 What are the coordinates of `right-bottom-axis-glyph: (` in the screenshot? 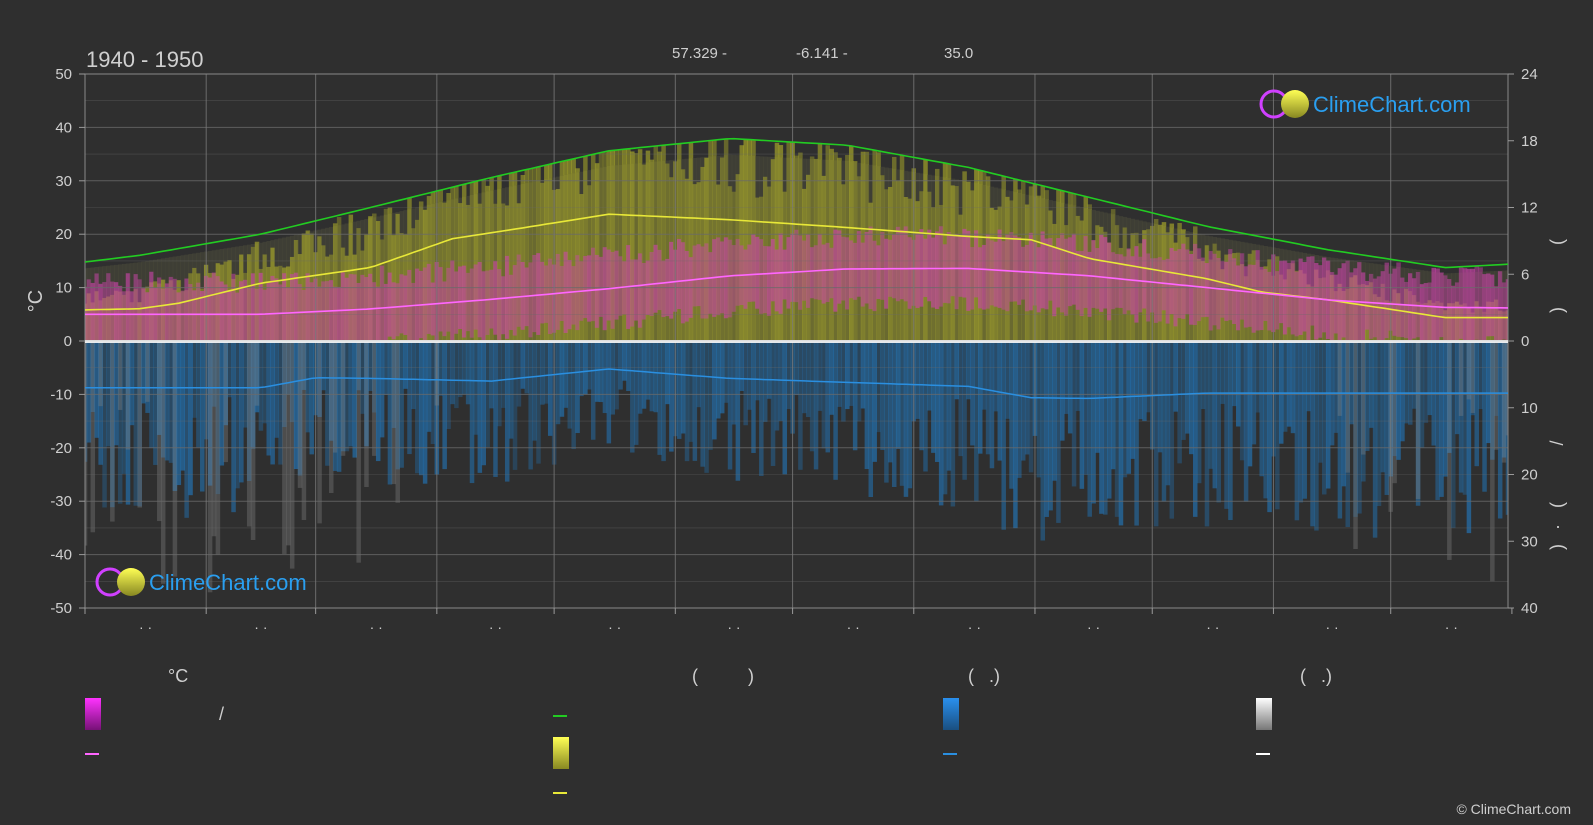 It's located at (1557, 505).